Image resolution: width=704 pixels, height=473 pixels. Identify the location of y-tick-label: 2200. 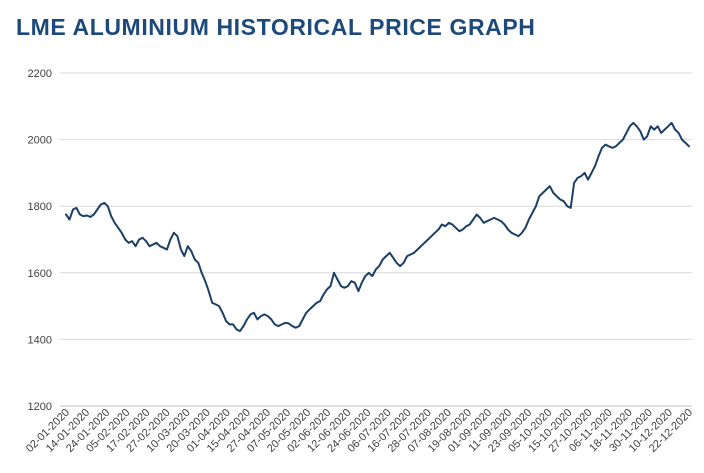
(40, 74).